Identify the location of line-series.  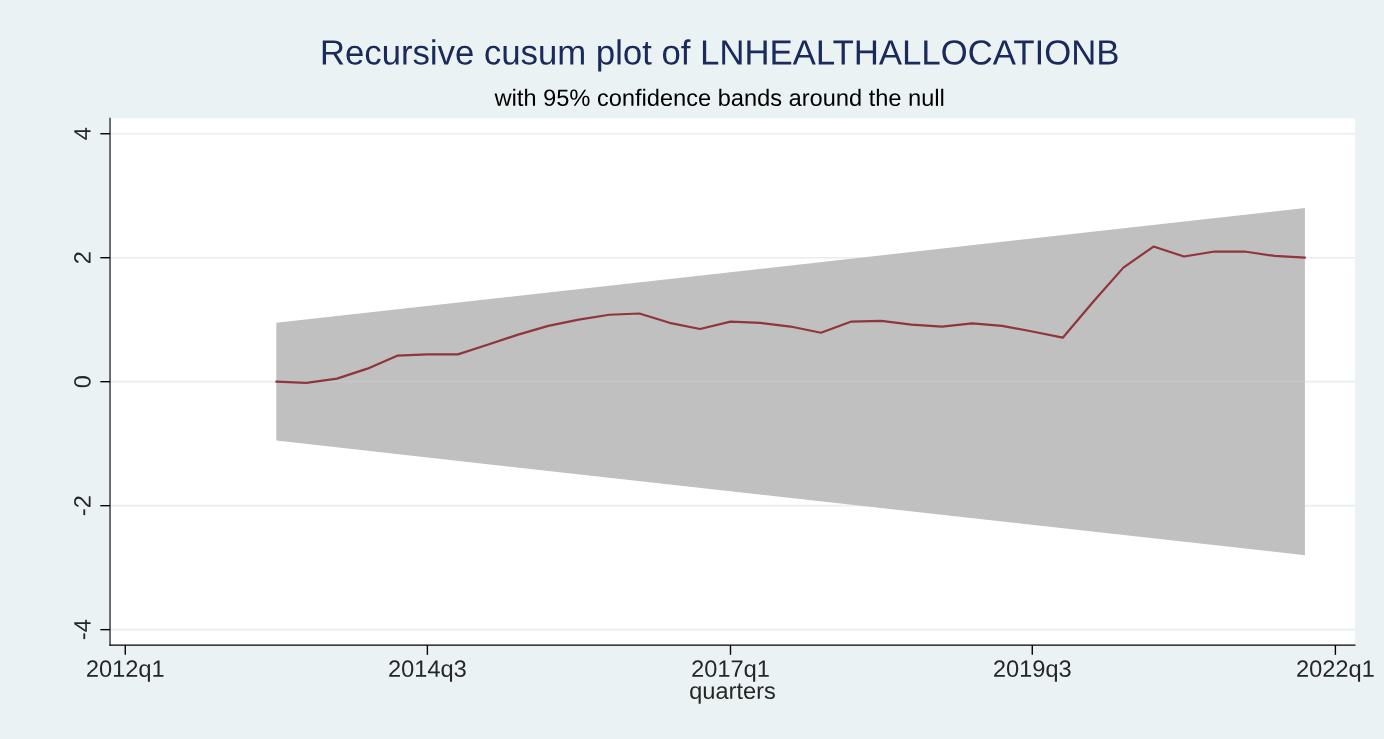
(791, 315).